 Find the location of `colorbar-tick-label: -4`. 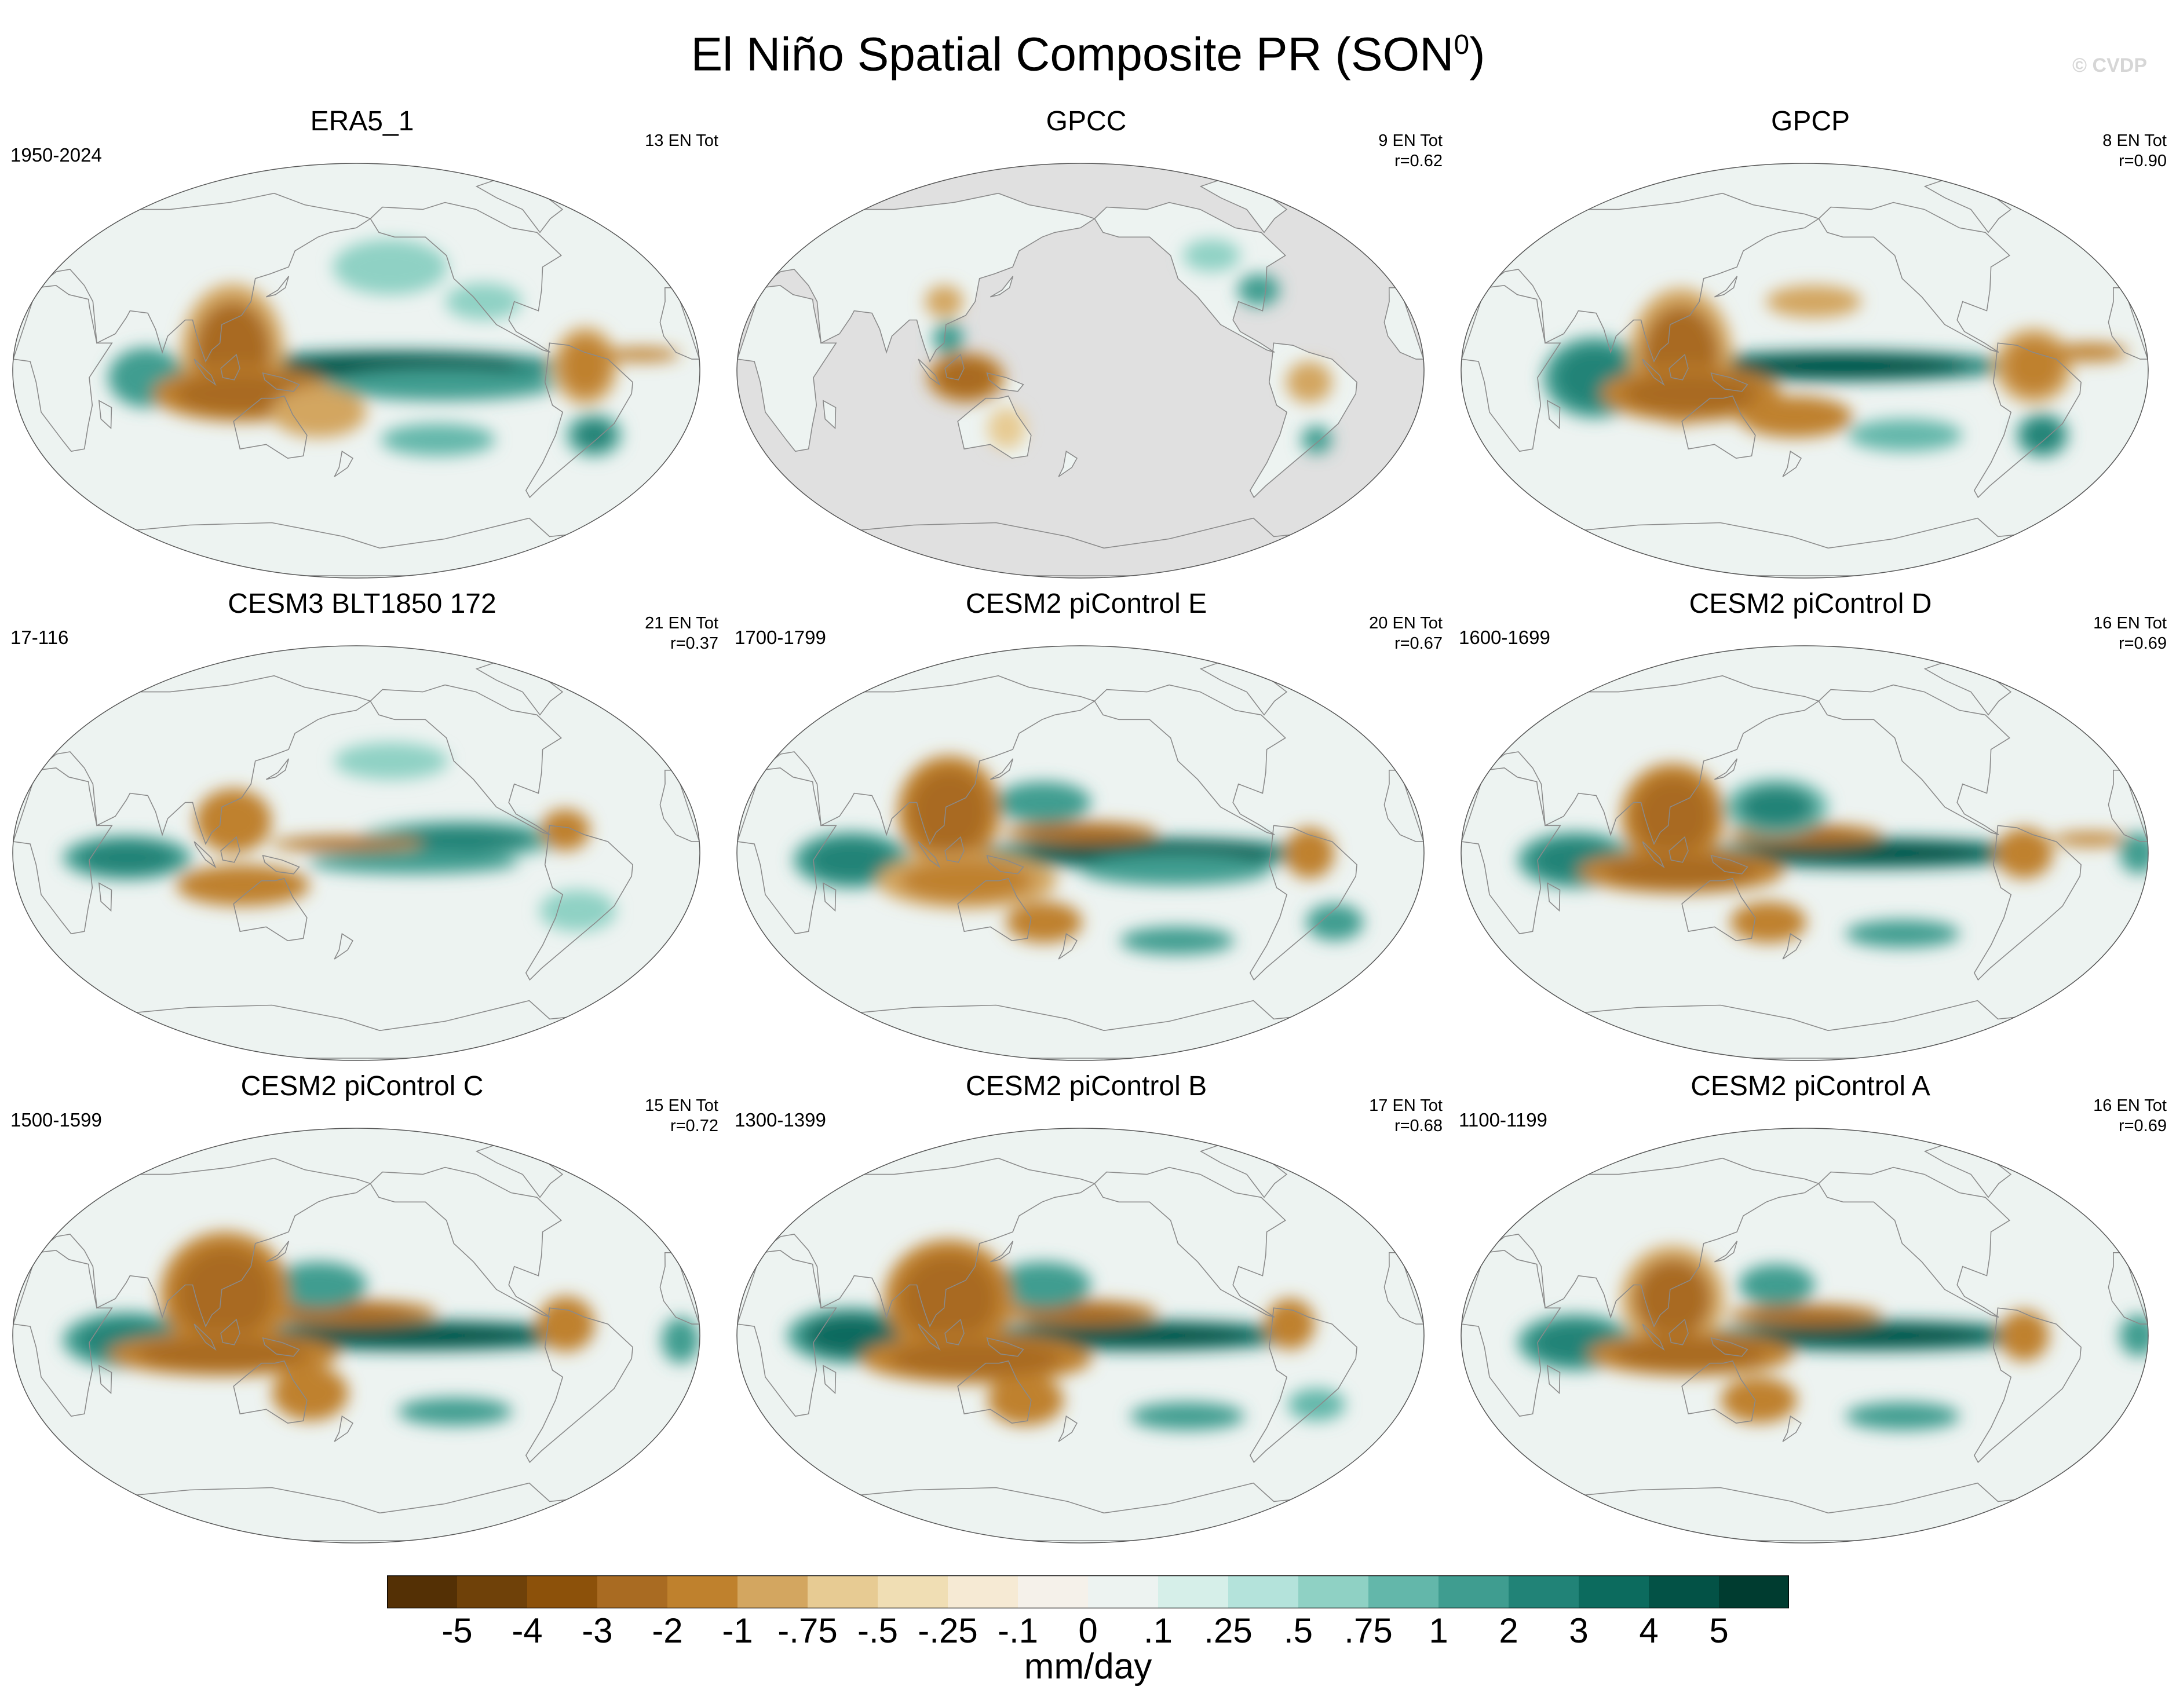

colorbar-tick-label: -4 is located at coordinates (527, 1630).